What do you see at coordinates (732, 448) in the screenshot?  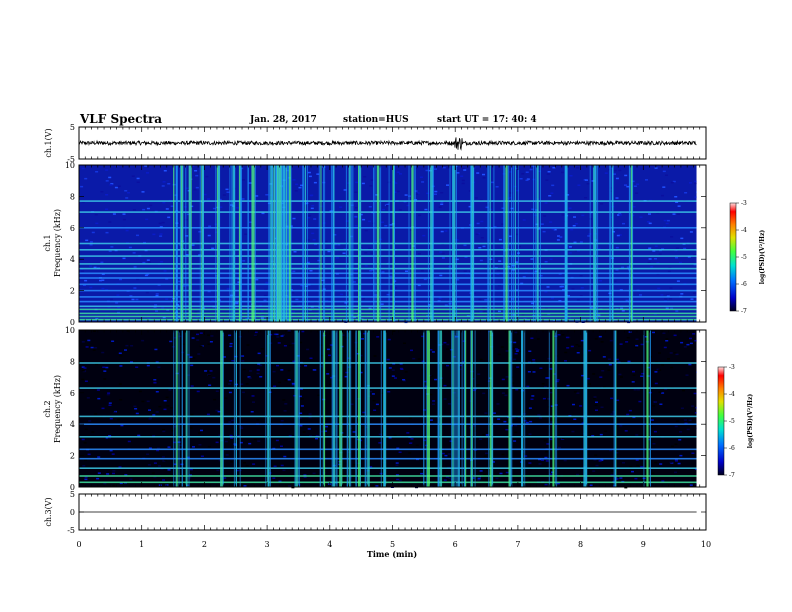 I see `colorbar-tick-label: -6` at bounding box center [732, 448].